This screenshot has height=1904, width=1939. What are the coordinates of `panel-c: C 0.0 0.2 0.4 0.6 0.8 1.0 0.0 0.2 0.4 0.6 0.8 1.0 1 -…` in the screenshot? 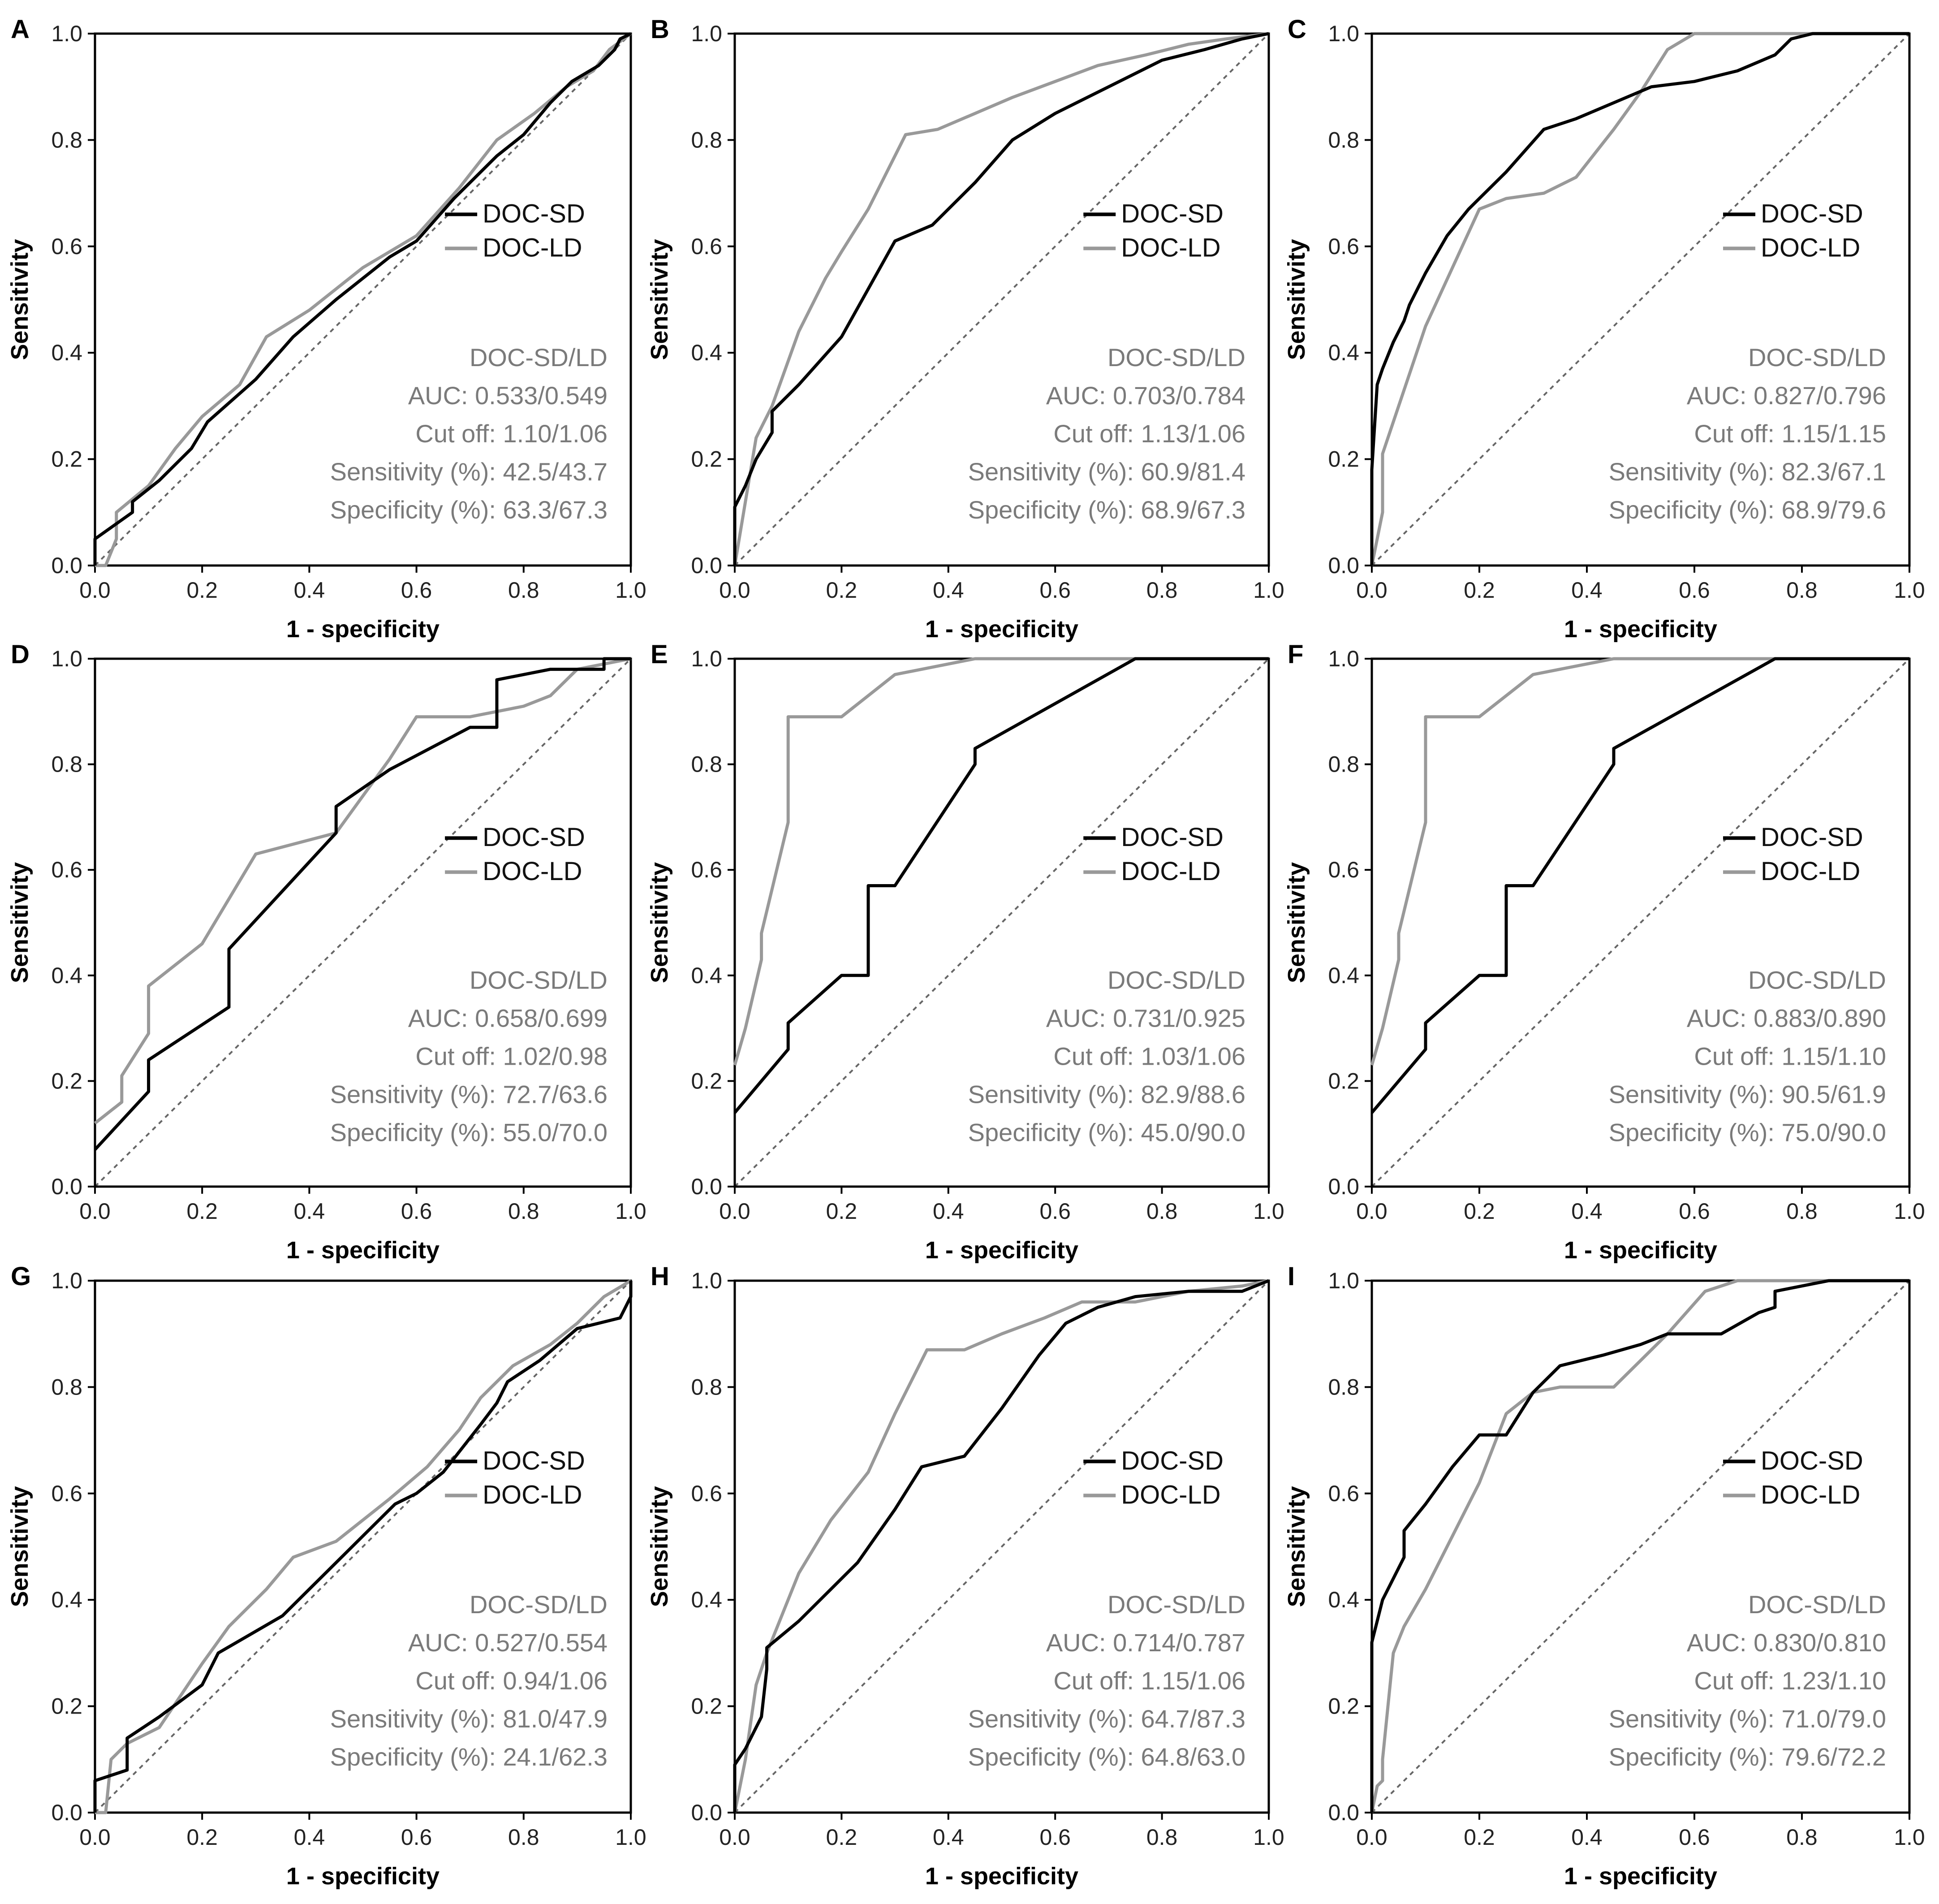 It's located at (1604, 329).